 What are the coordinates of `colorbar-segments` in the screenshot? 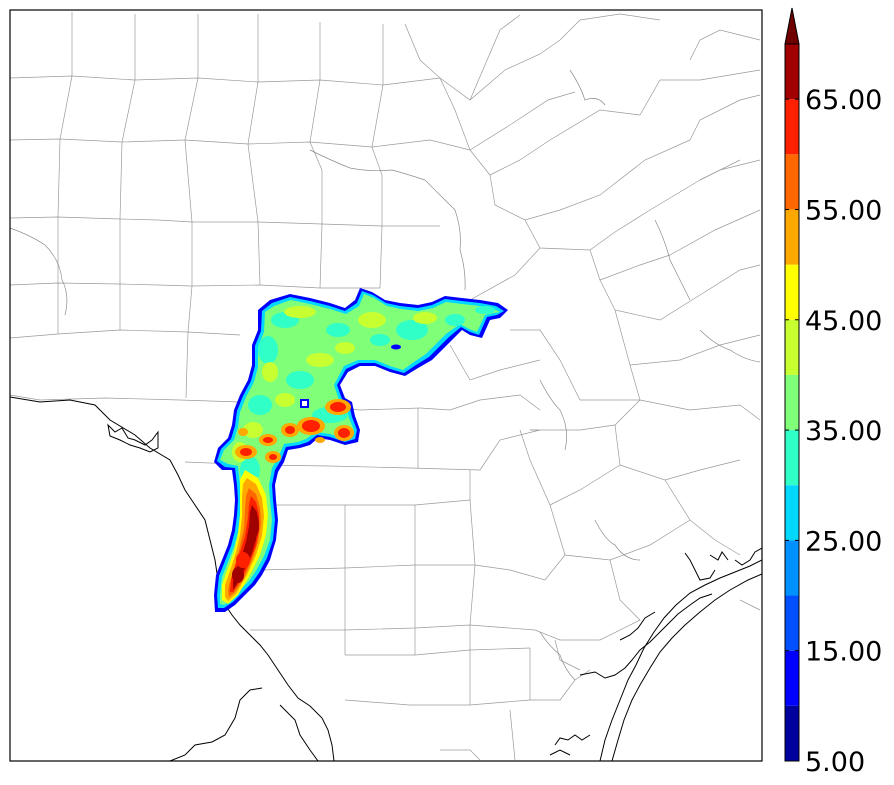 It's located at (792, 402).